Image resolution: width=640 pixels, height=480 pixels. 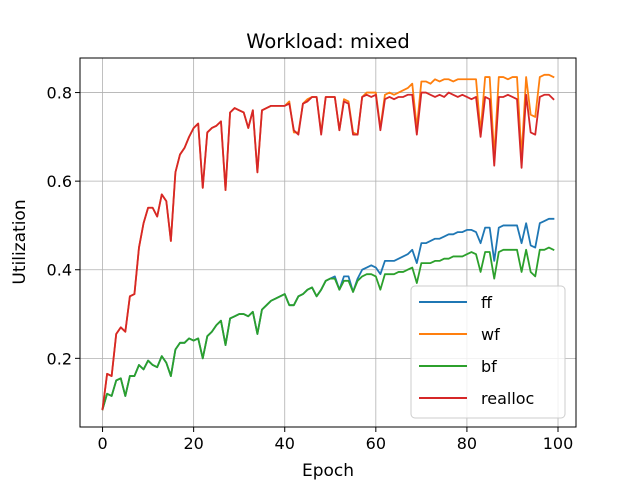 What do you see at coordinates (376, 443) in the screenshot?
I see `x-tick-label: 60` at bounding box center [376, 443].